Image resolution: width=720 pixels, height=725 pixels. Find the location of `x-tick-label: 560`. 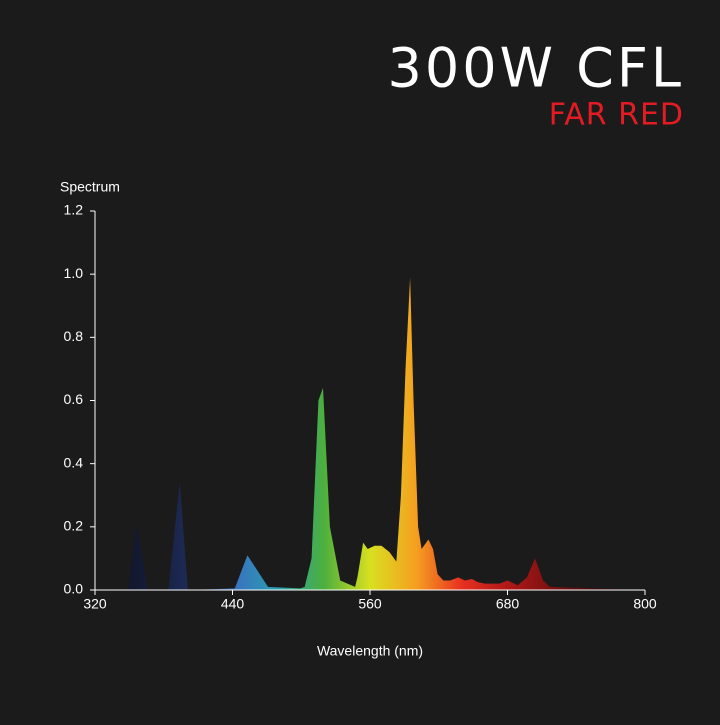

x-tick-label: 560 is located at coordinates (370, 604).